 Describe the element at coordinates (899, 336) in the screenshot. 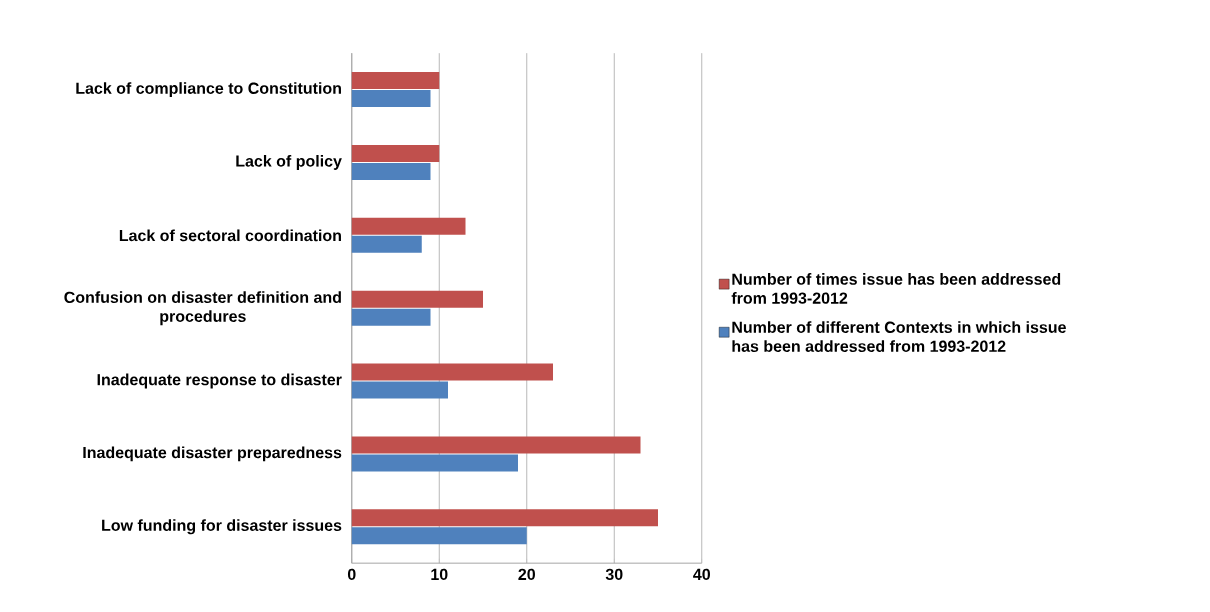

I see `legend-label: Number of different Contexts in which issue has been addressed from 1993-2012` at that location.